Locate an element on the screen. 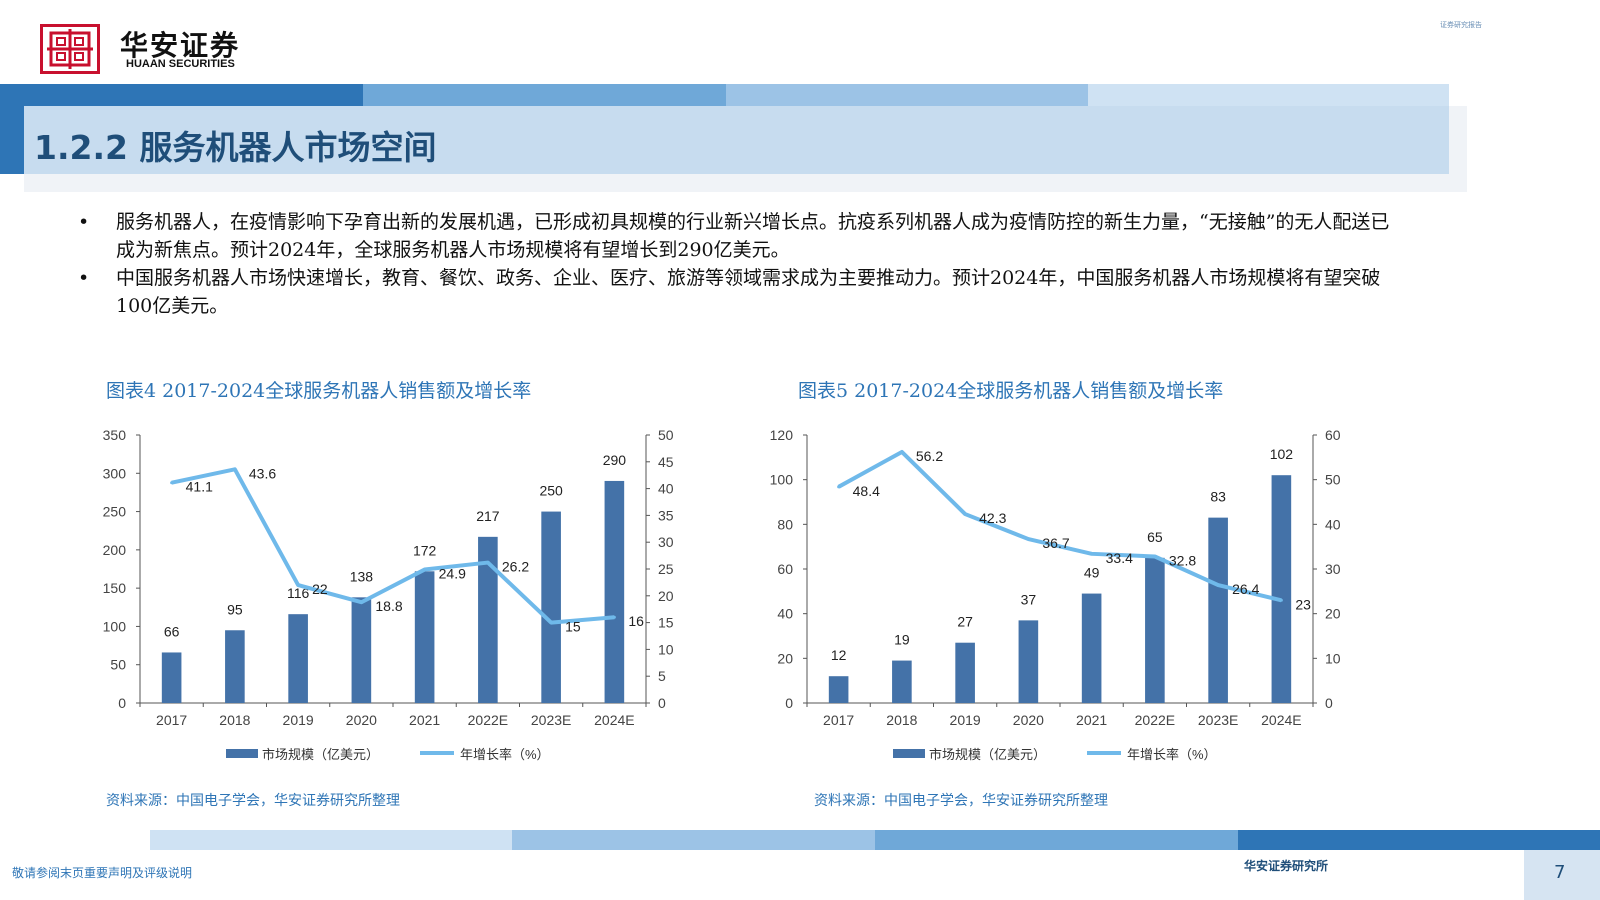 Image resolution: width=1600 pixels, height=900 pixels. y-tick-label-left: 200 is located at coordinates (115, 550).